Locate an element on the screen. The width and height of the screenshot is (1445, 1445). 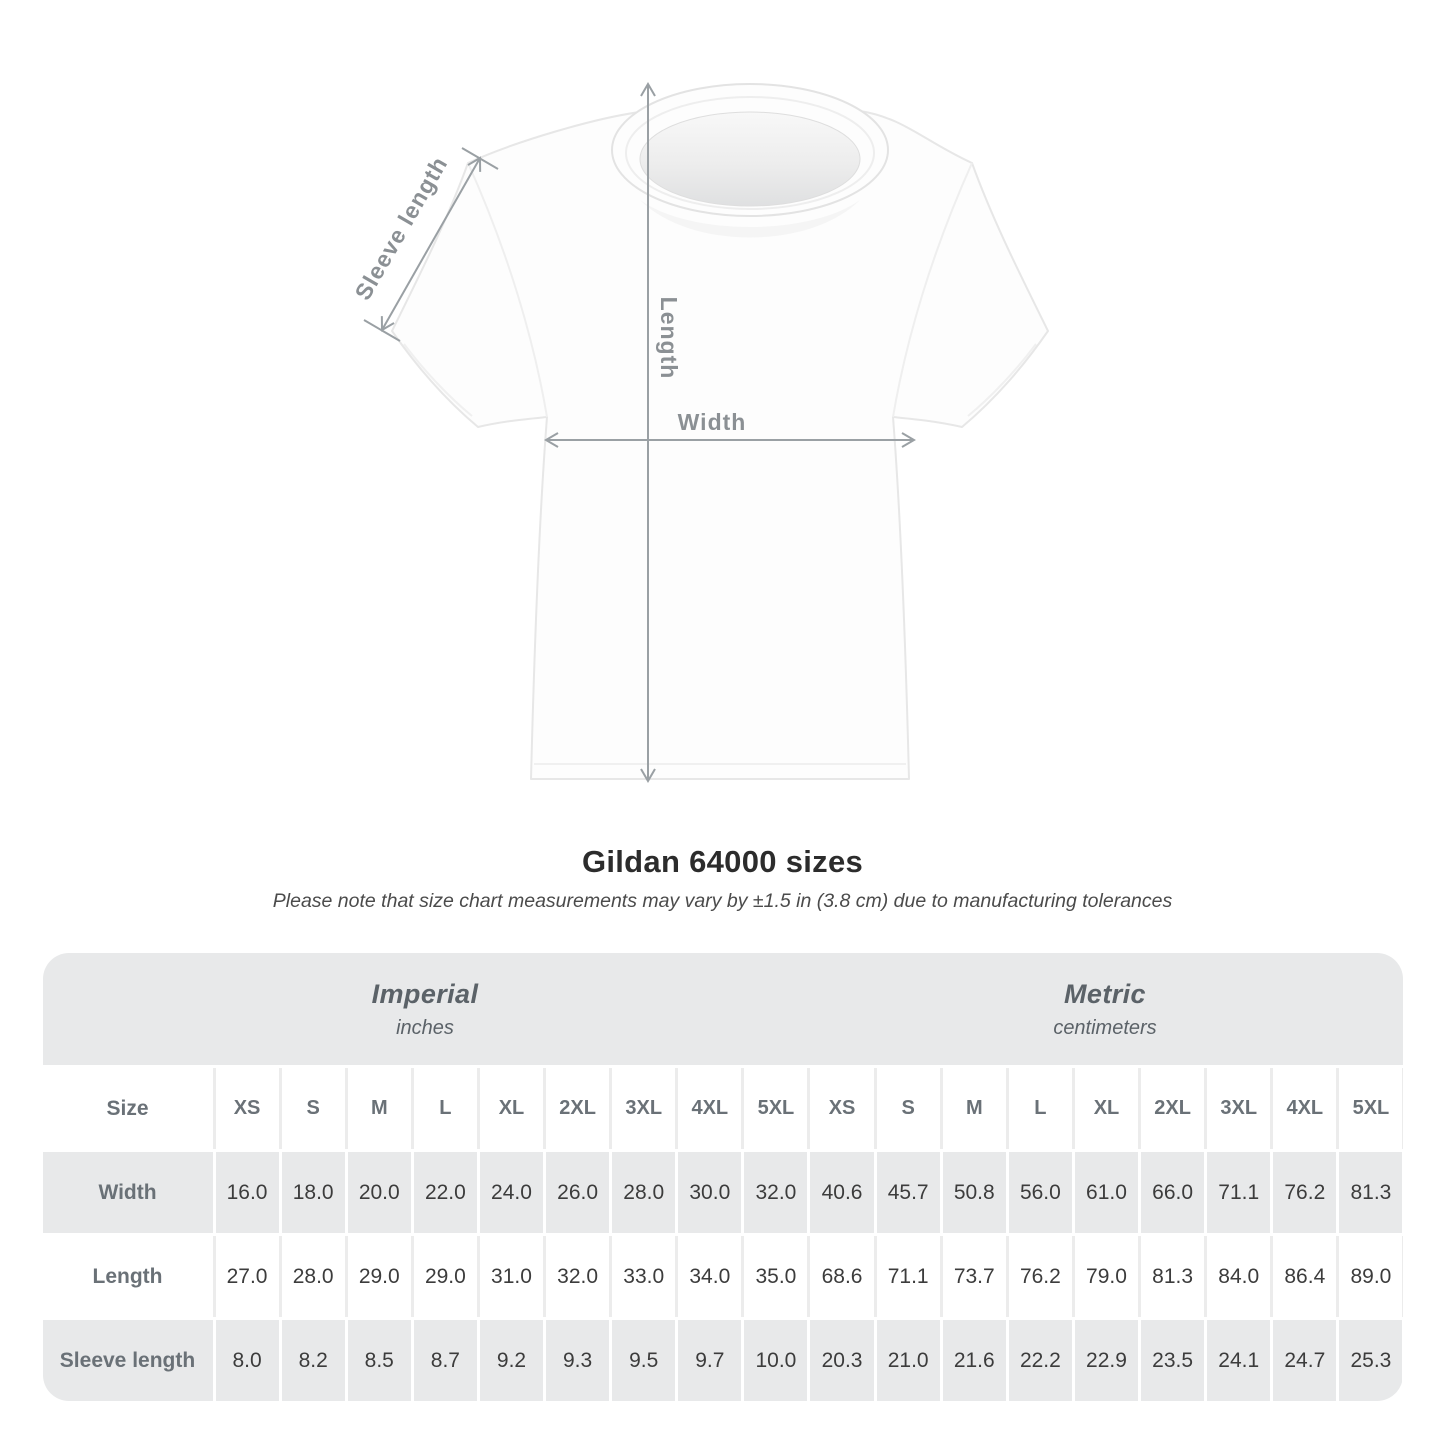
value-cell: 9.7 is located at coordinates (710, 1360).